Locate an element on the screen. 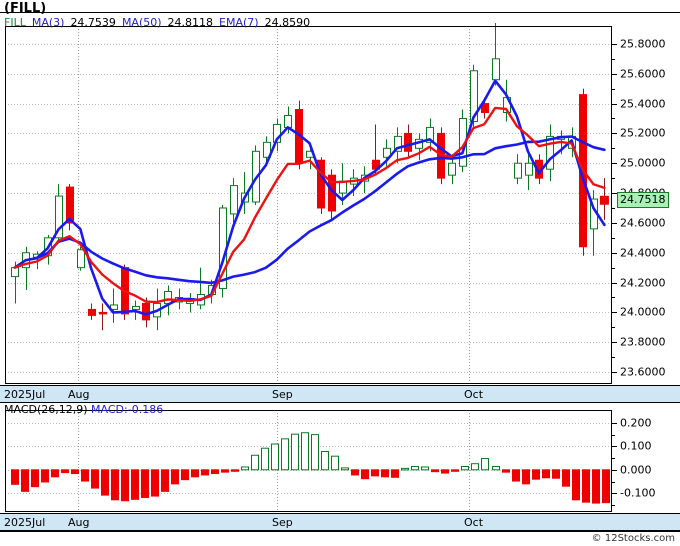  legend-ma50-label: MA(50) is located at coordinates (141, 22).